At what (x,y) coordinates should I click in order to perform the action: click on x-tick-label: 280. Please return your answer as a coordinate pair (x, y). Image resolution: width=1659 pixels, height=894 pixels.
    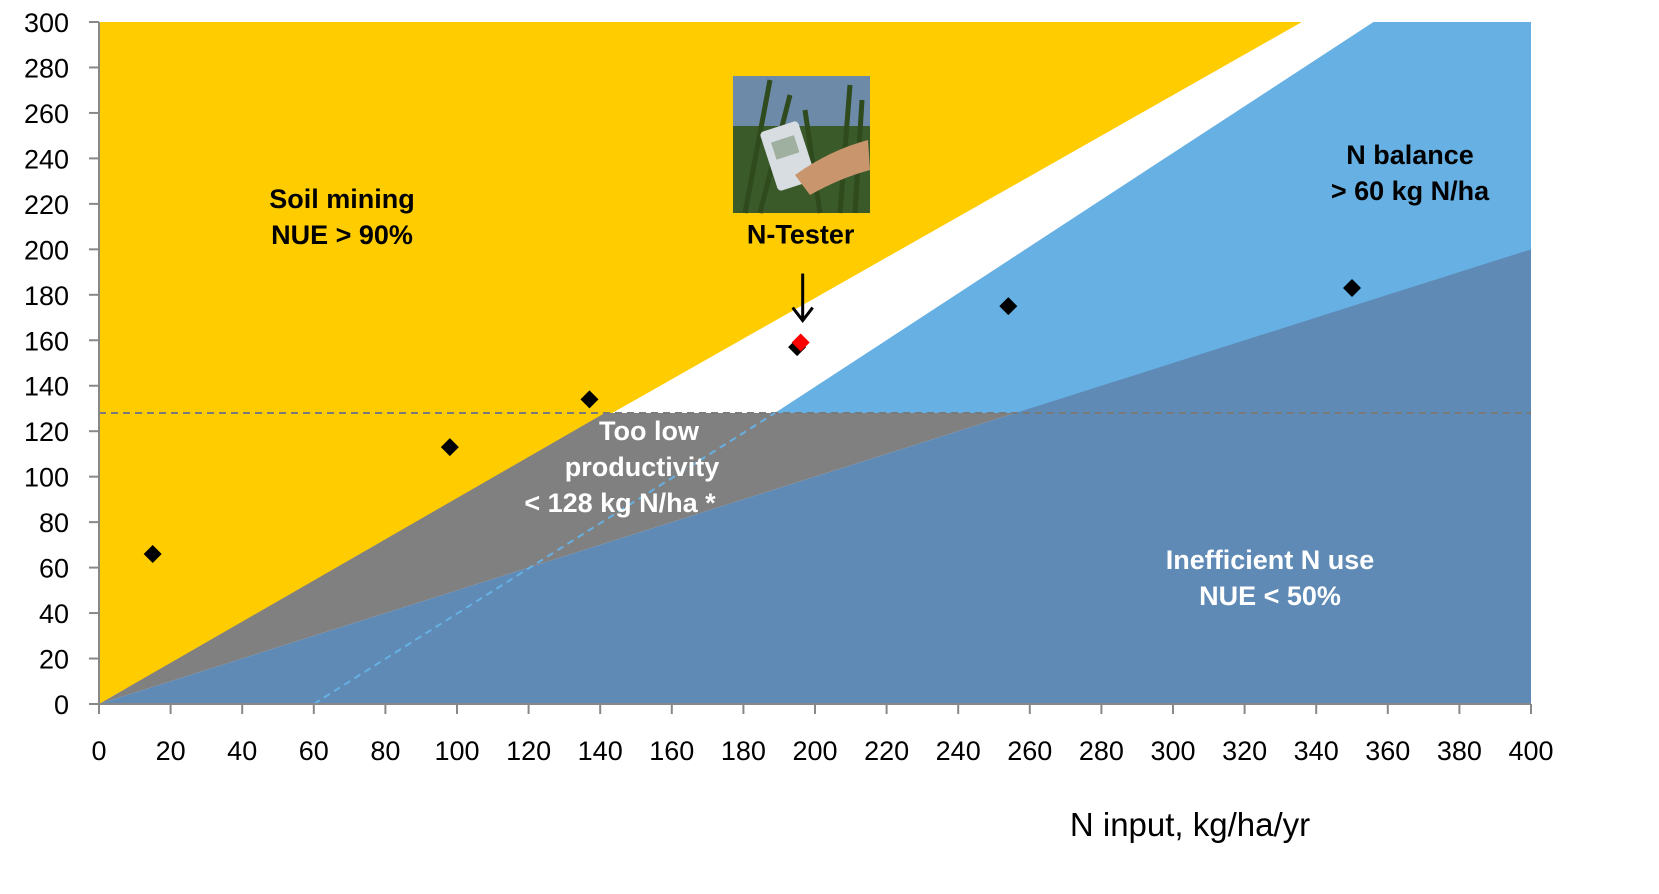
    Looking at the image, I should click on (1101, 751).